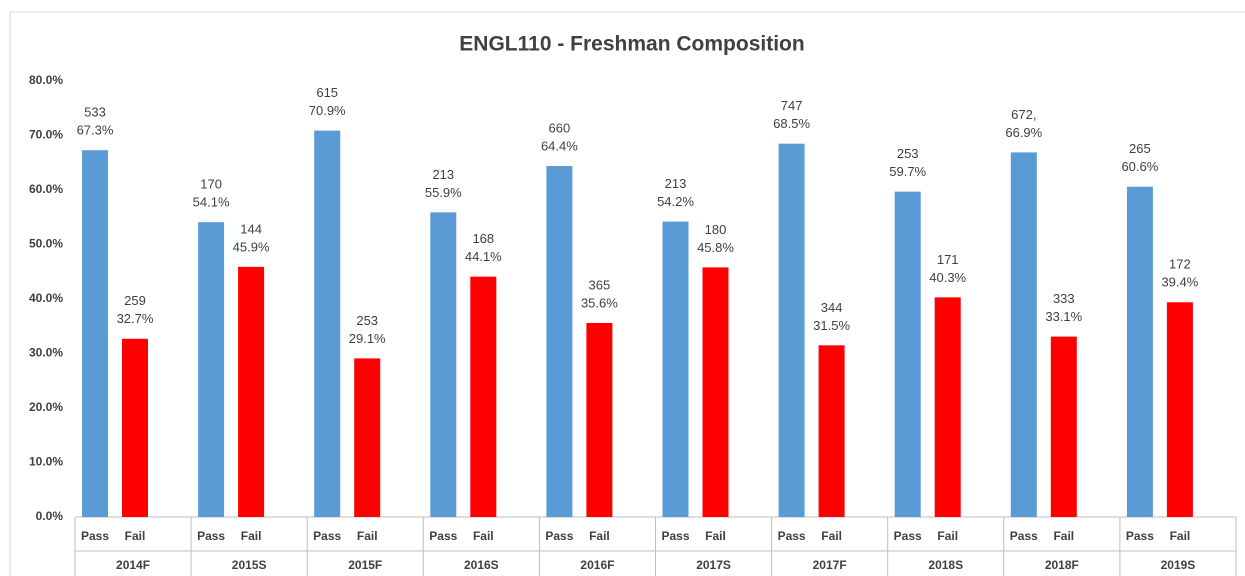  Describe the element at coordinates (599, 302) in the screenshot. I see `value-label: 35.6%` at that location.